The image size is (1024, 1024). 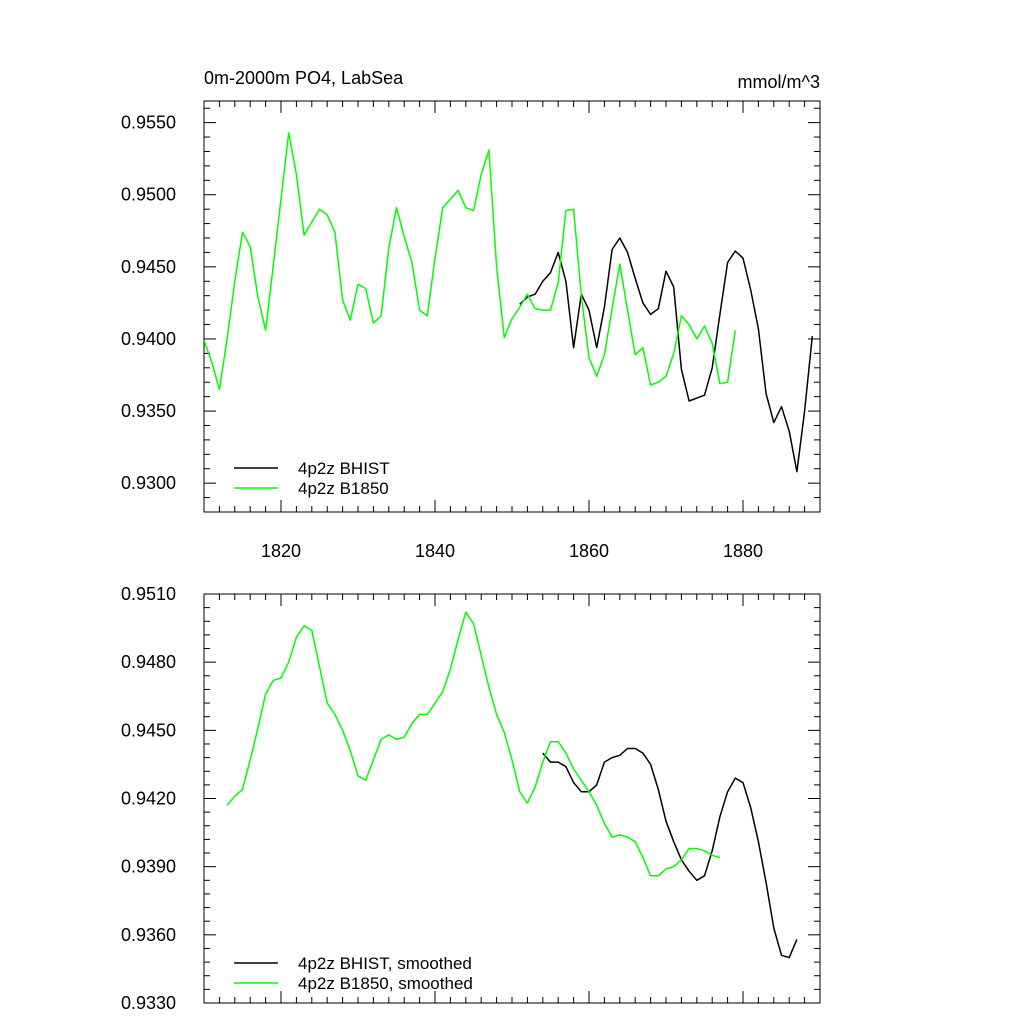 What do you see at coordinates (148, 1003) in the screenshot?
I see `y-tick-label: 0.9330` at bounding box center [148, 1003].